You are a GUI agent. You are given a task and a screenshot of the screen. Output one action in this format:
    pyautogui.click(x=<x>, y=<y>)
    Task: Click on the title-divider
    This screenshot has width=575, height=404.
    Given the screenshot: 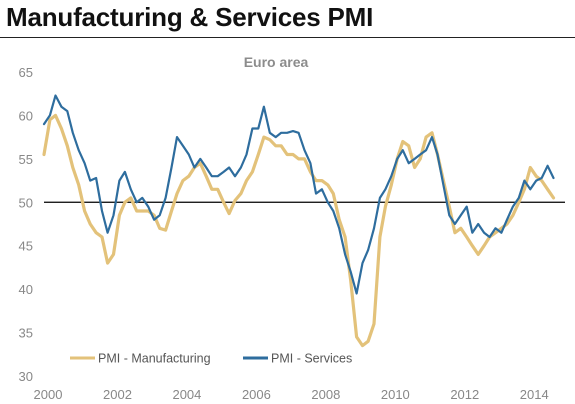 What is the action you would take?
    pyautogui.click(x=287, y=37)
    